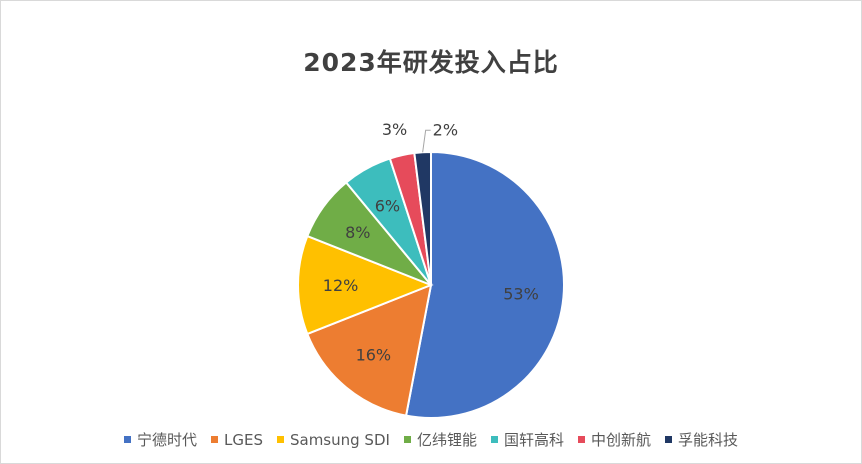 Image resolution: width=862 pixels, height=464 pixels. I want to click on legend-label: Samsung SDI, so click(339, 439).